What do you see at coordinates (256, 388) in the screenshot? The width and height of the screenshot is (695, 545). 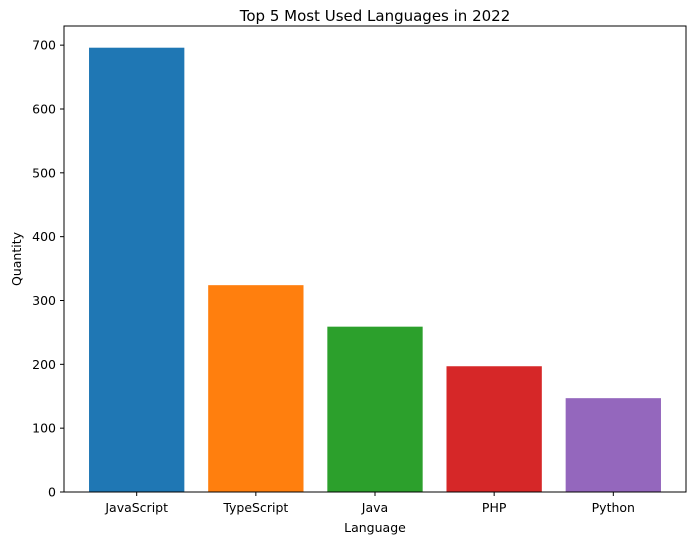 I see `bar-typescript` at bounding box center [256, 388].